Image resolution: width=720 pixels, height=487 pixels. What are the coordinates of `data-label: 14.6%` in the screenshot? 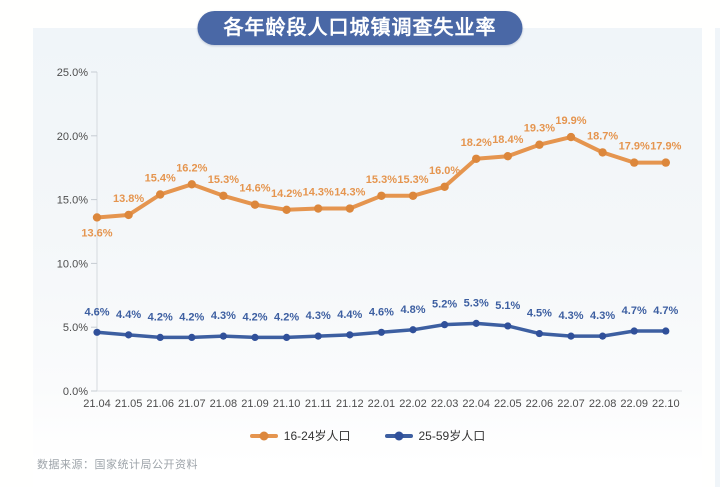 It's located at (254, 189).